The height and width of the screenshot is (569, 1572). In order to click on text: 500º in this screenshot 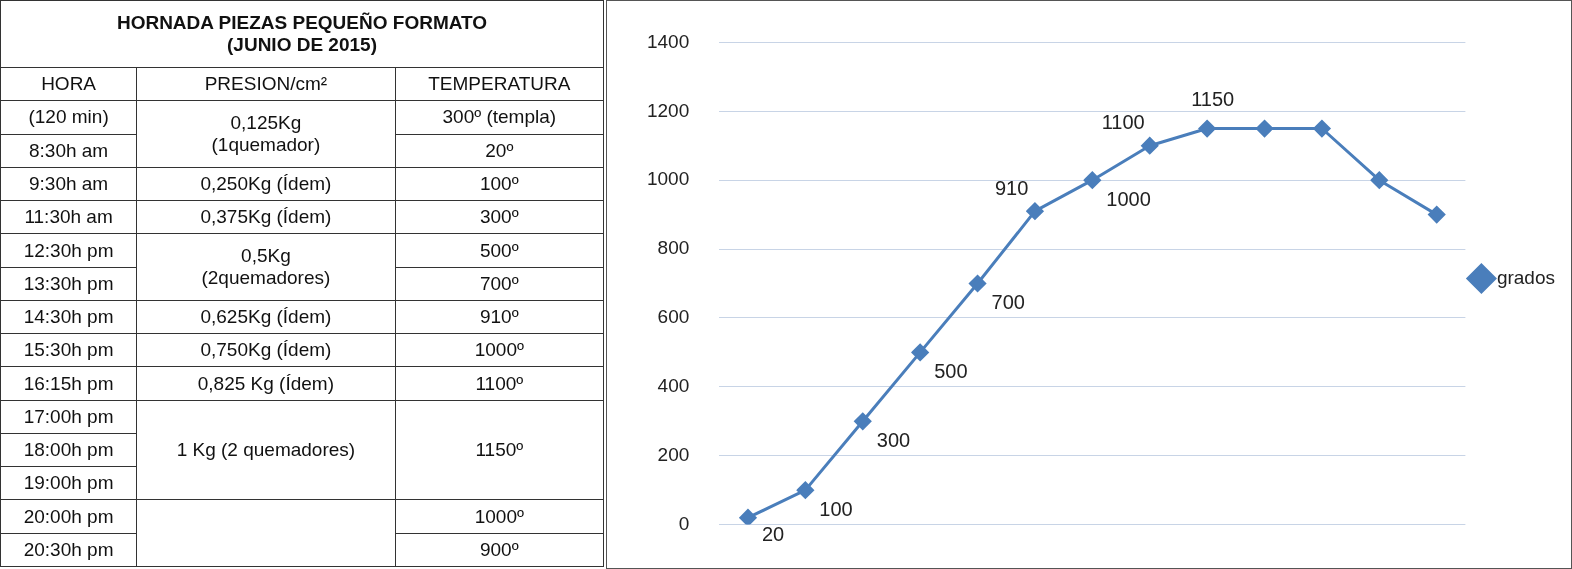, I will do `click(499, 250)`.